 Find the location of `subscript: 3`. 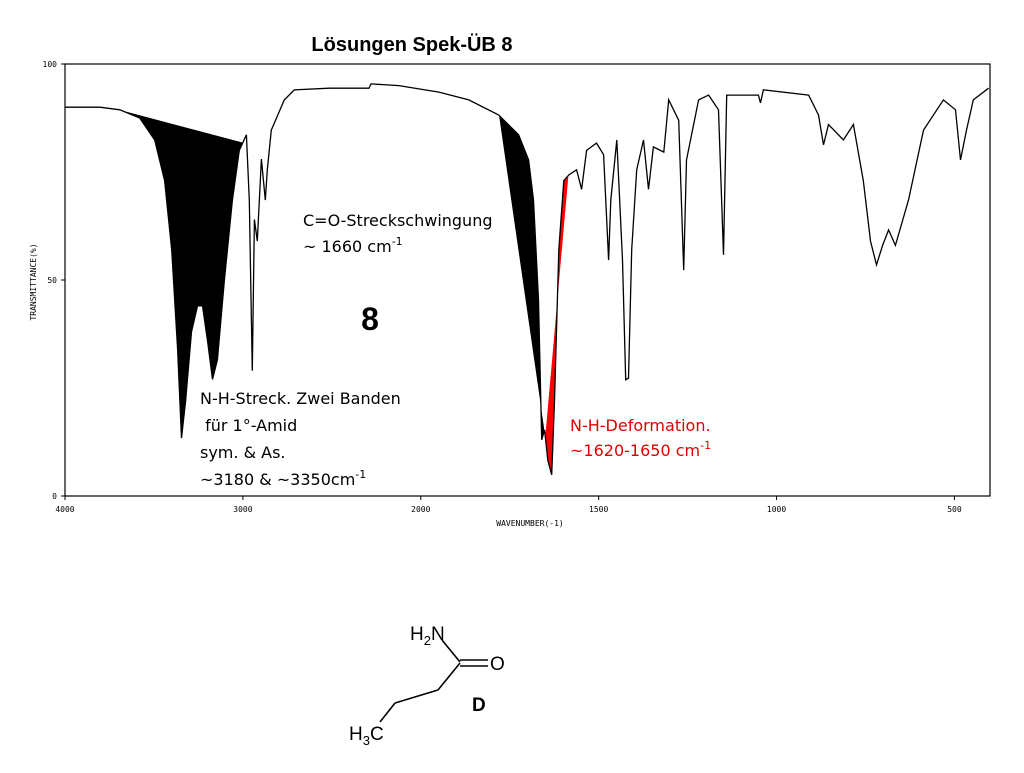

subscript: 3 is located at coordinates (366, 740).